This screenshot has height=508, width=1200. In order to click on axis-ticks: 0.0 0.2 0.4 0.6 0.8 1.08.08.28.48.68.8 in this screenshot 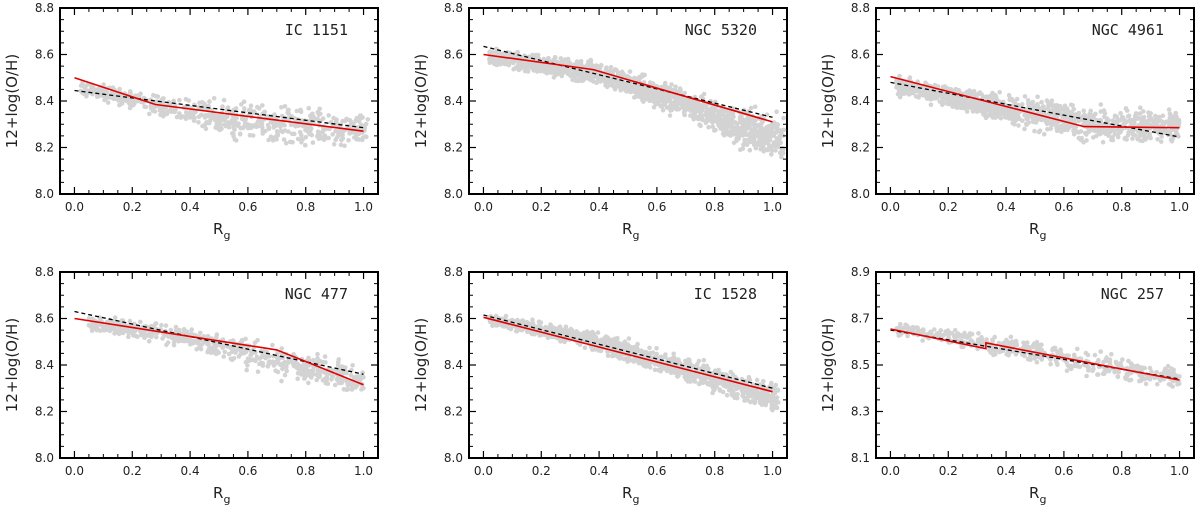, I will do `click(1022, 107)`.